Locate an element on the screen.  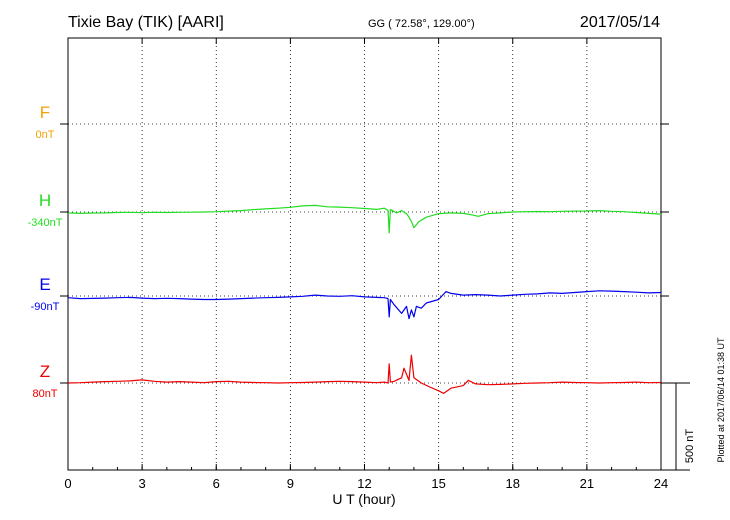
channel-label-h: H is located at coordinates (45, 200).